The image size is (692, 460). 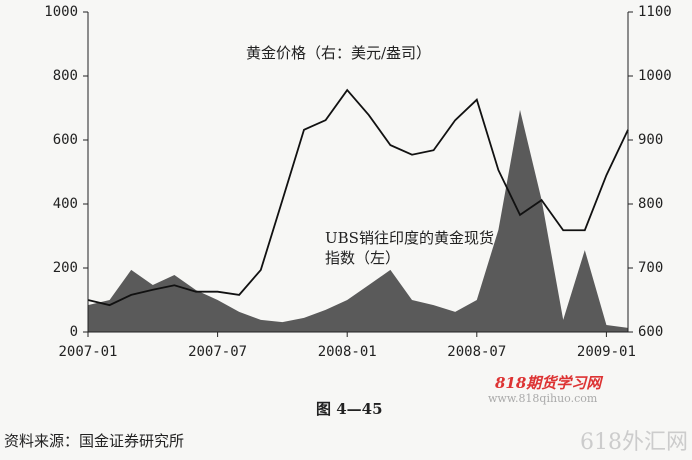 What do you see at coordinates (87, 352) in the screenshot?
I see `x-tick-label: 2007-01` at bounding box center [87, 352].